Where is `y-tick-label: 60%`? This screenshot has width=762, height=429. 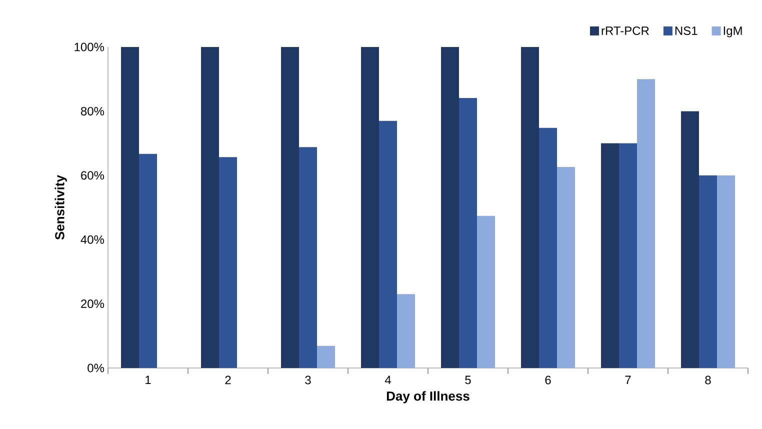 y-tick-label: 60% is located at coordinates (92, 175).